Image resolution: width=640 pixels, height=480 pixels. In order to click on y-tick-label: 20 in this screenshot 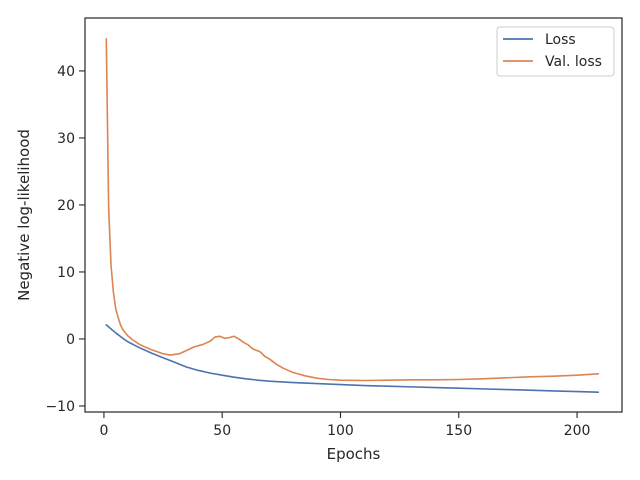, I will do `click(66, 206)`.